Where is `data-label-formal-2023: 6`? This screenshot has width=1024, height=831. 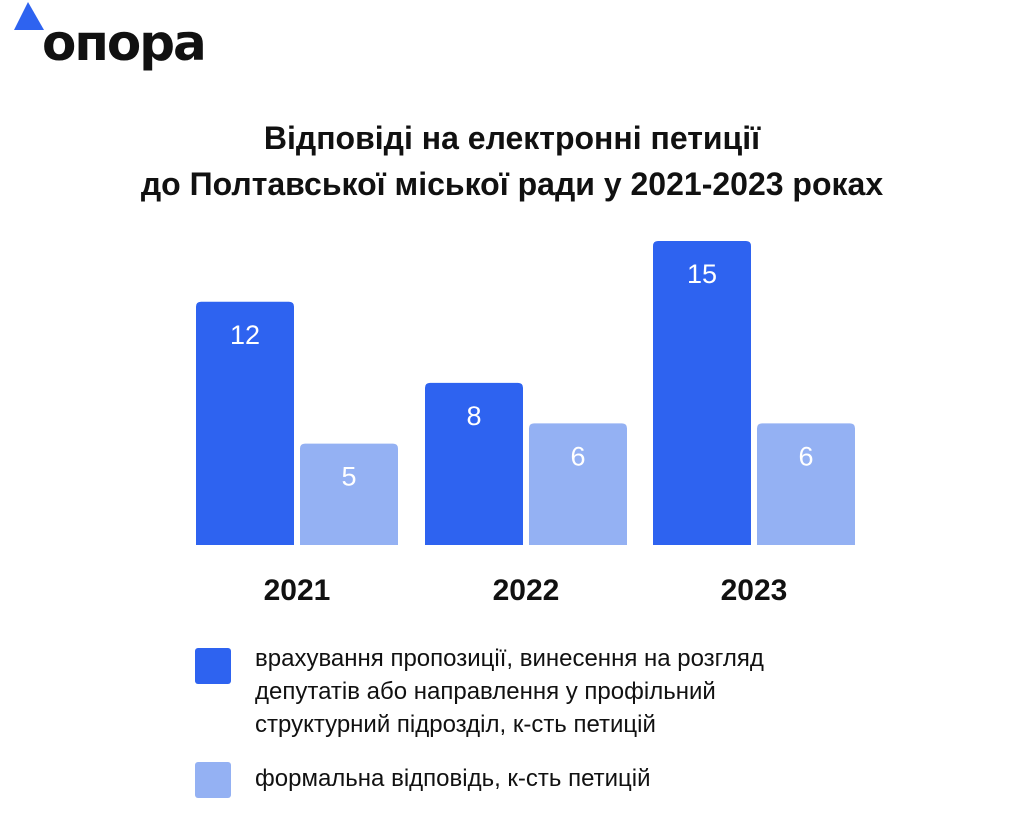
data-label-formal-2023: 6 is located at coordinates (805, 456).